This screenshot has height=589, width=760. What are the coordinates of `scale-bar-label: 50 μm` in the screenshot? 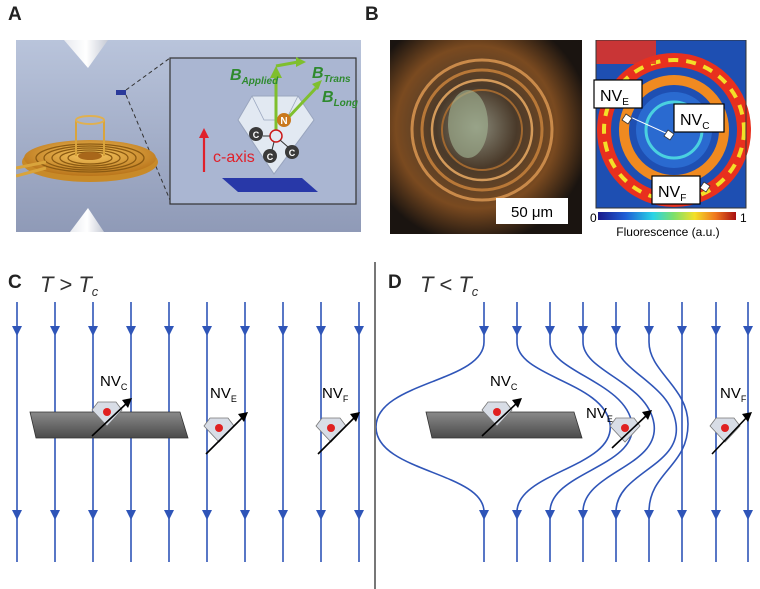 It's located at (532, 212).